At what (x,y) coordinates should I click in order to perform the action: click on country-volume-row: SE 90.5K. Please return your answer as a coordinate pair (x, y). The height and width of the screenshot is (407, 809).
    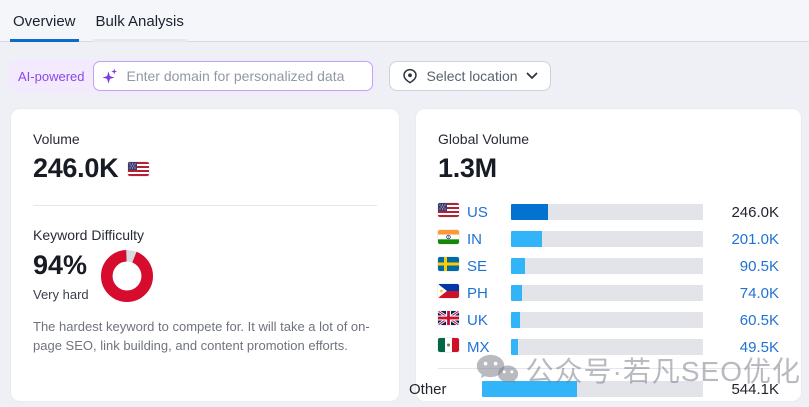
    Looking at the image, I should click on (608, 266).